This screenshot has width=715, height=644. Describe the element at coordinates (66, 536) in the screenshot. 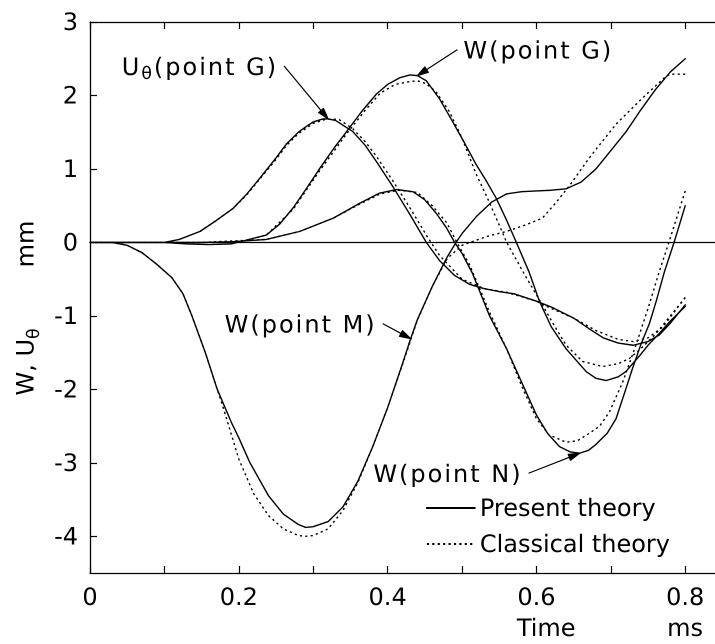

I see `y-tick-label: -4` at that location.